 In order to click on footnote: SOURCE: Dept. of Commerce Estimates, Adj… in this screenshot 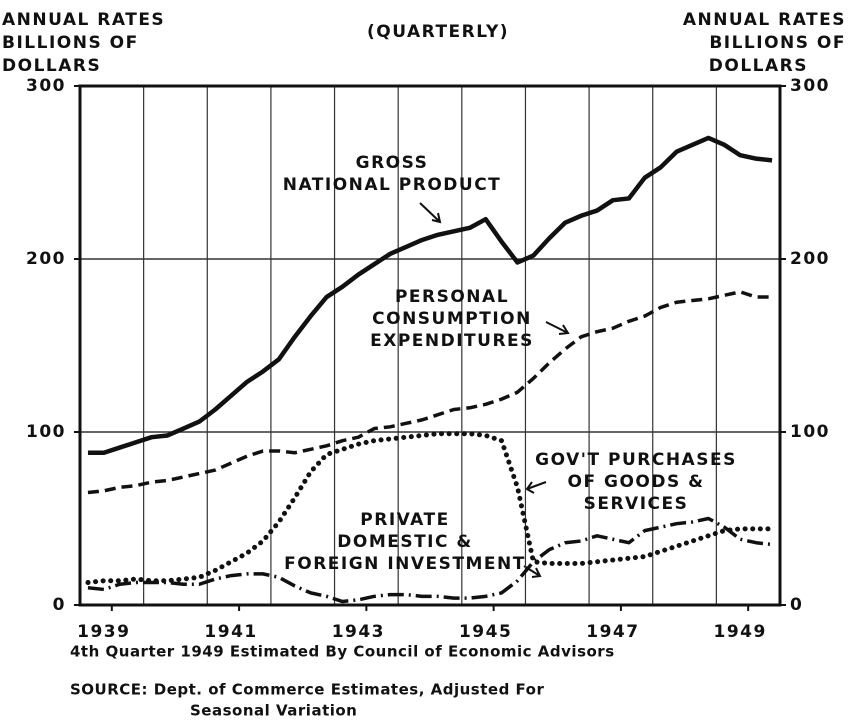, I will do `click(307, 690)`.